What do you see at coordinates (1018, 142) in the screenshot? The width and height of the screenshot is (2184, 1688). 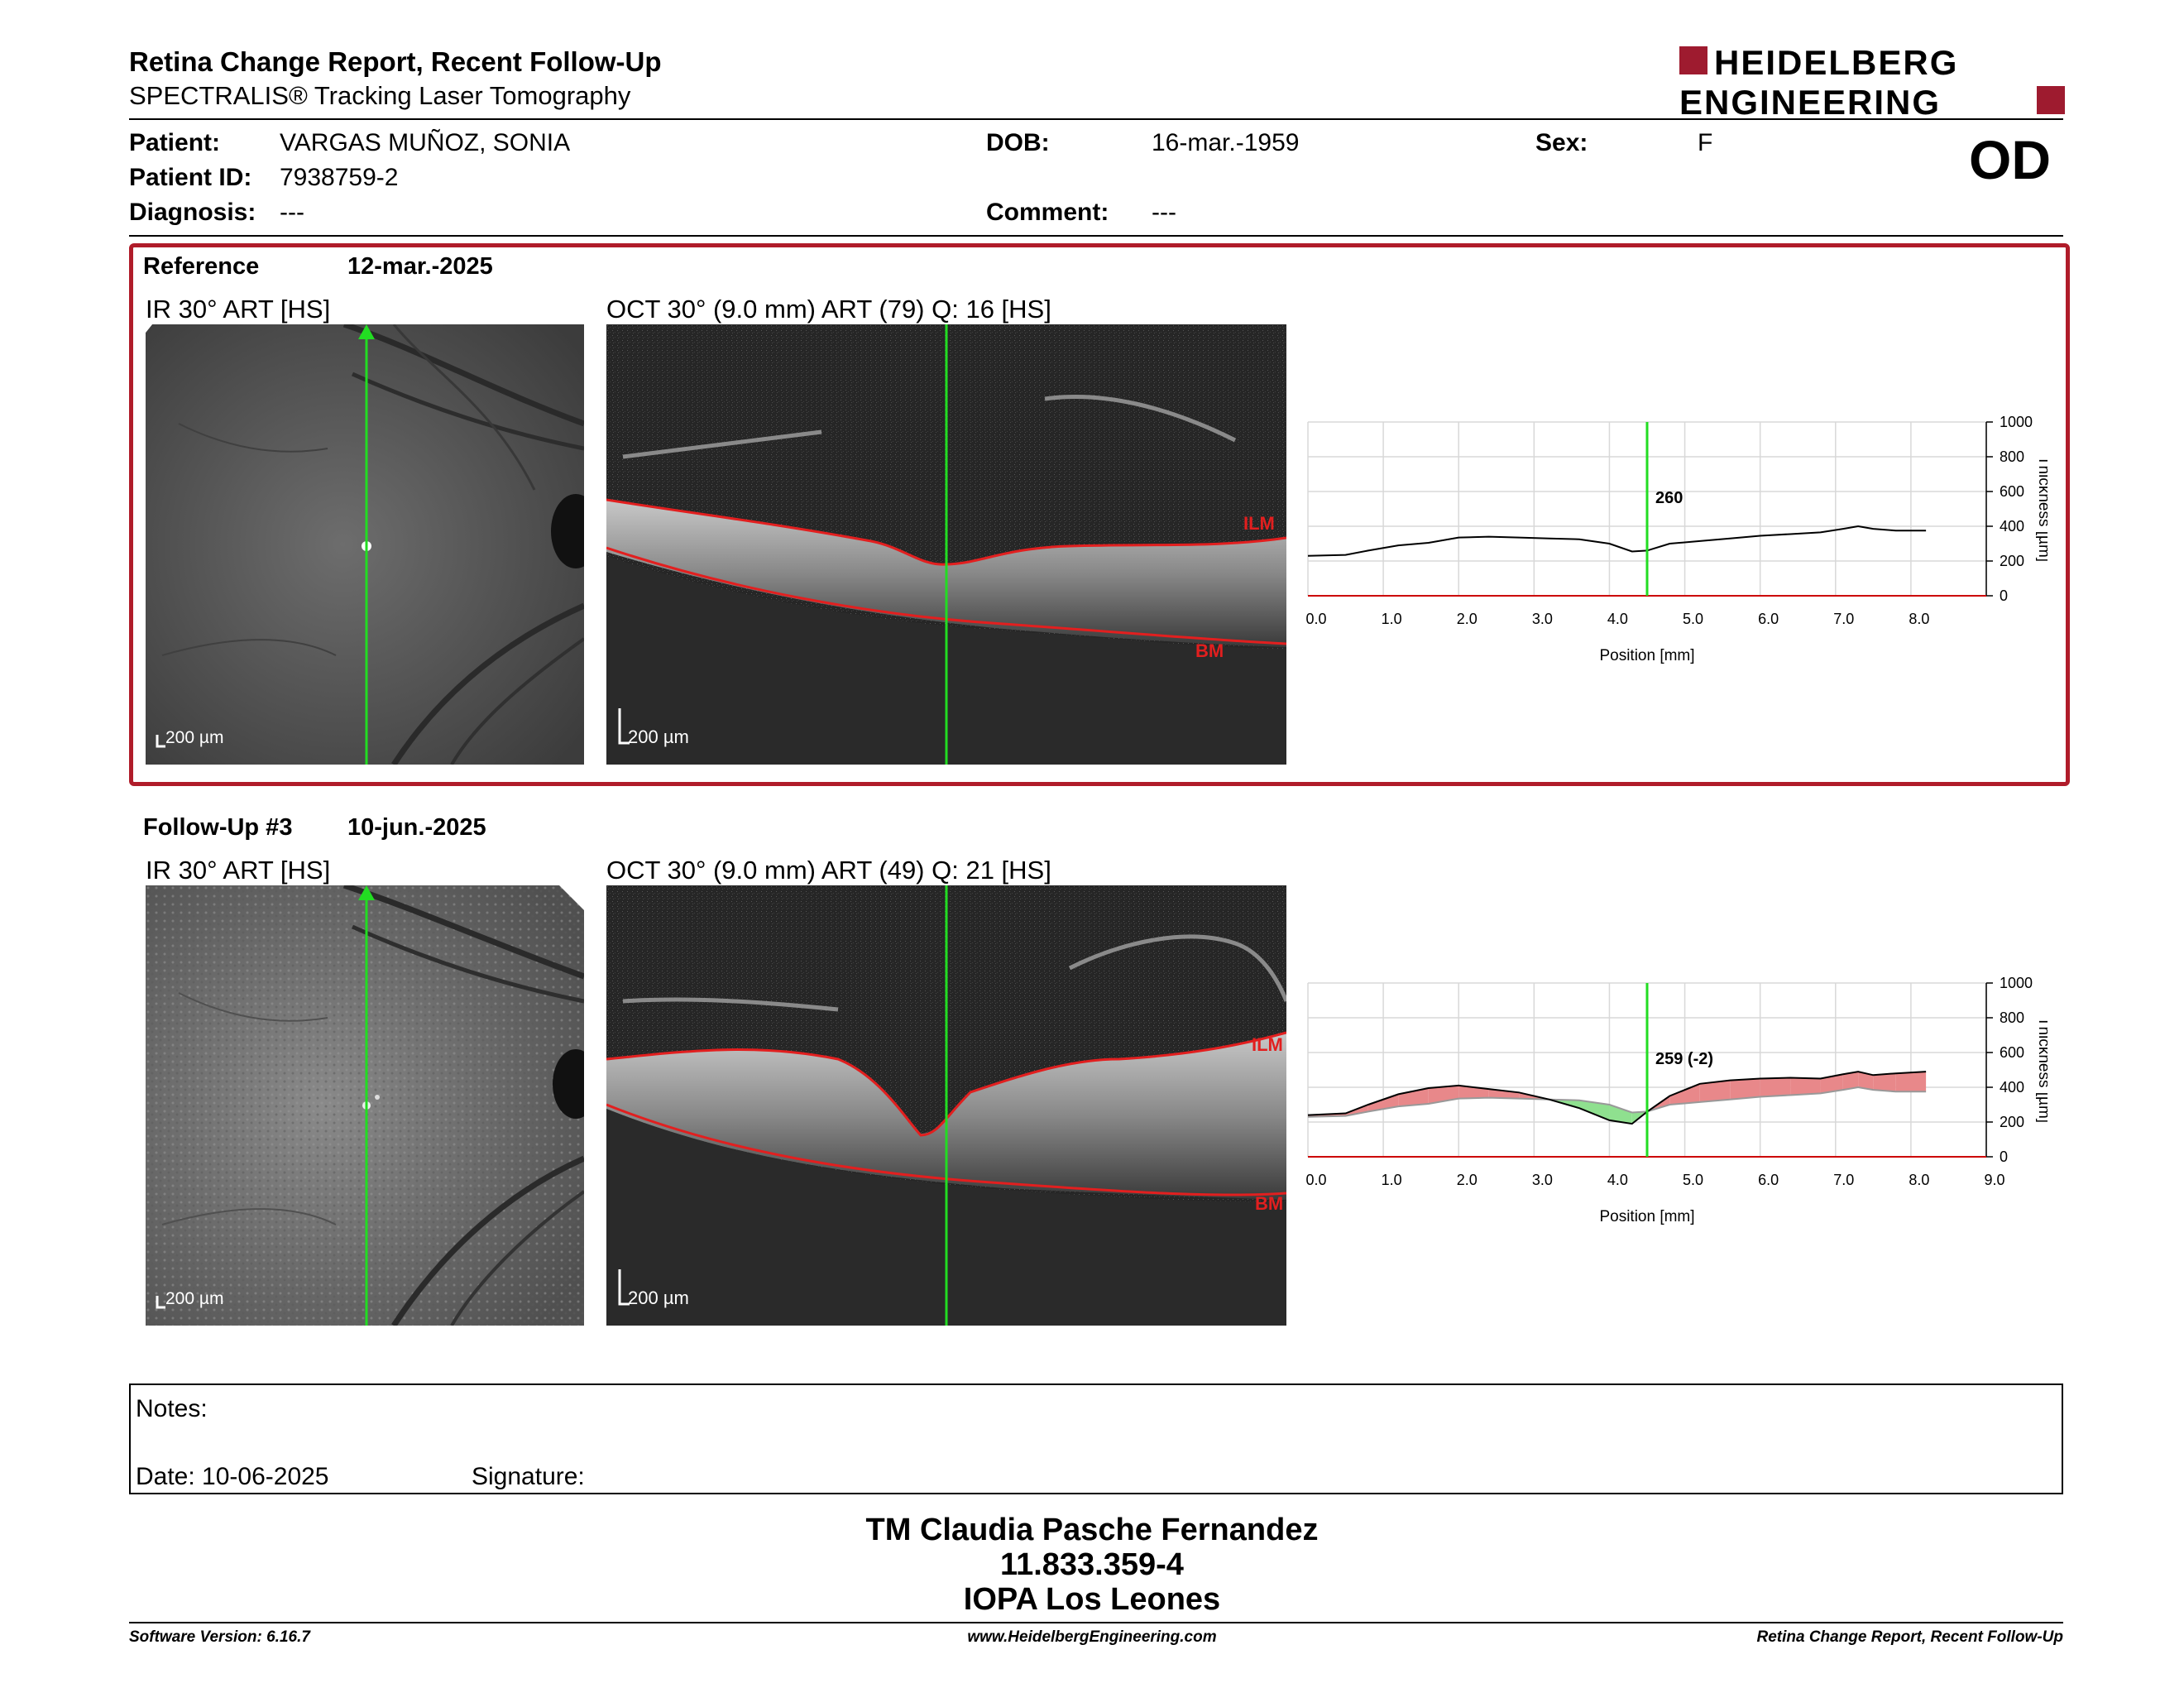 I see `dob-label: DOB:` at bounding box center [1018, 142].